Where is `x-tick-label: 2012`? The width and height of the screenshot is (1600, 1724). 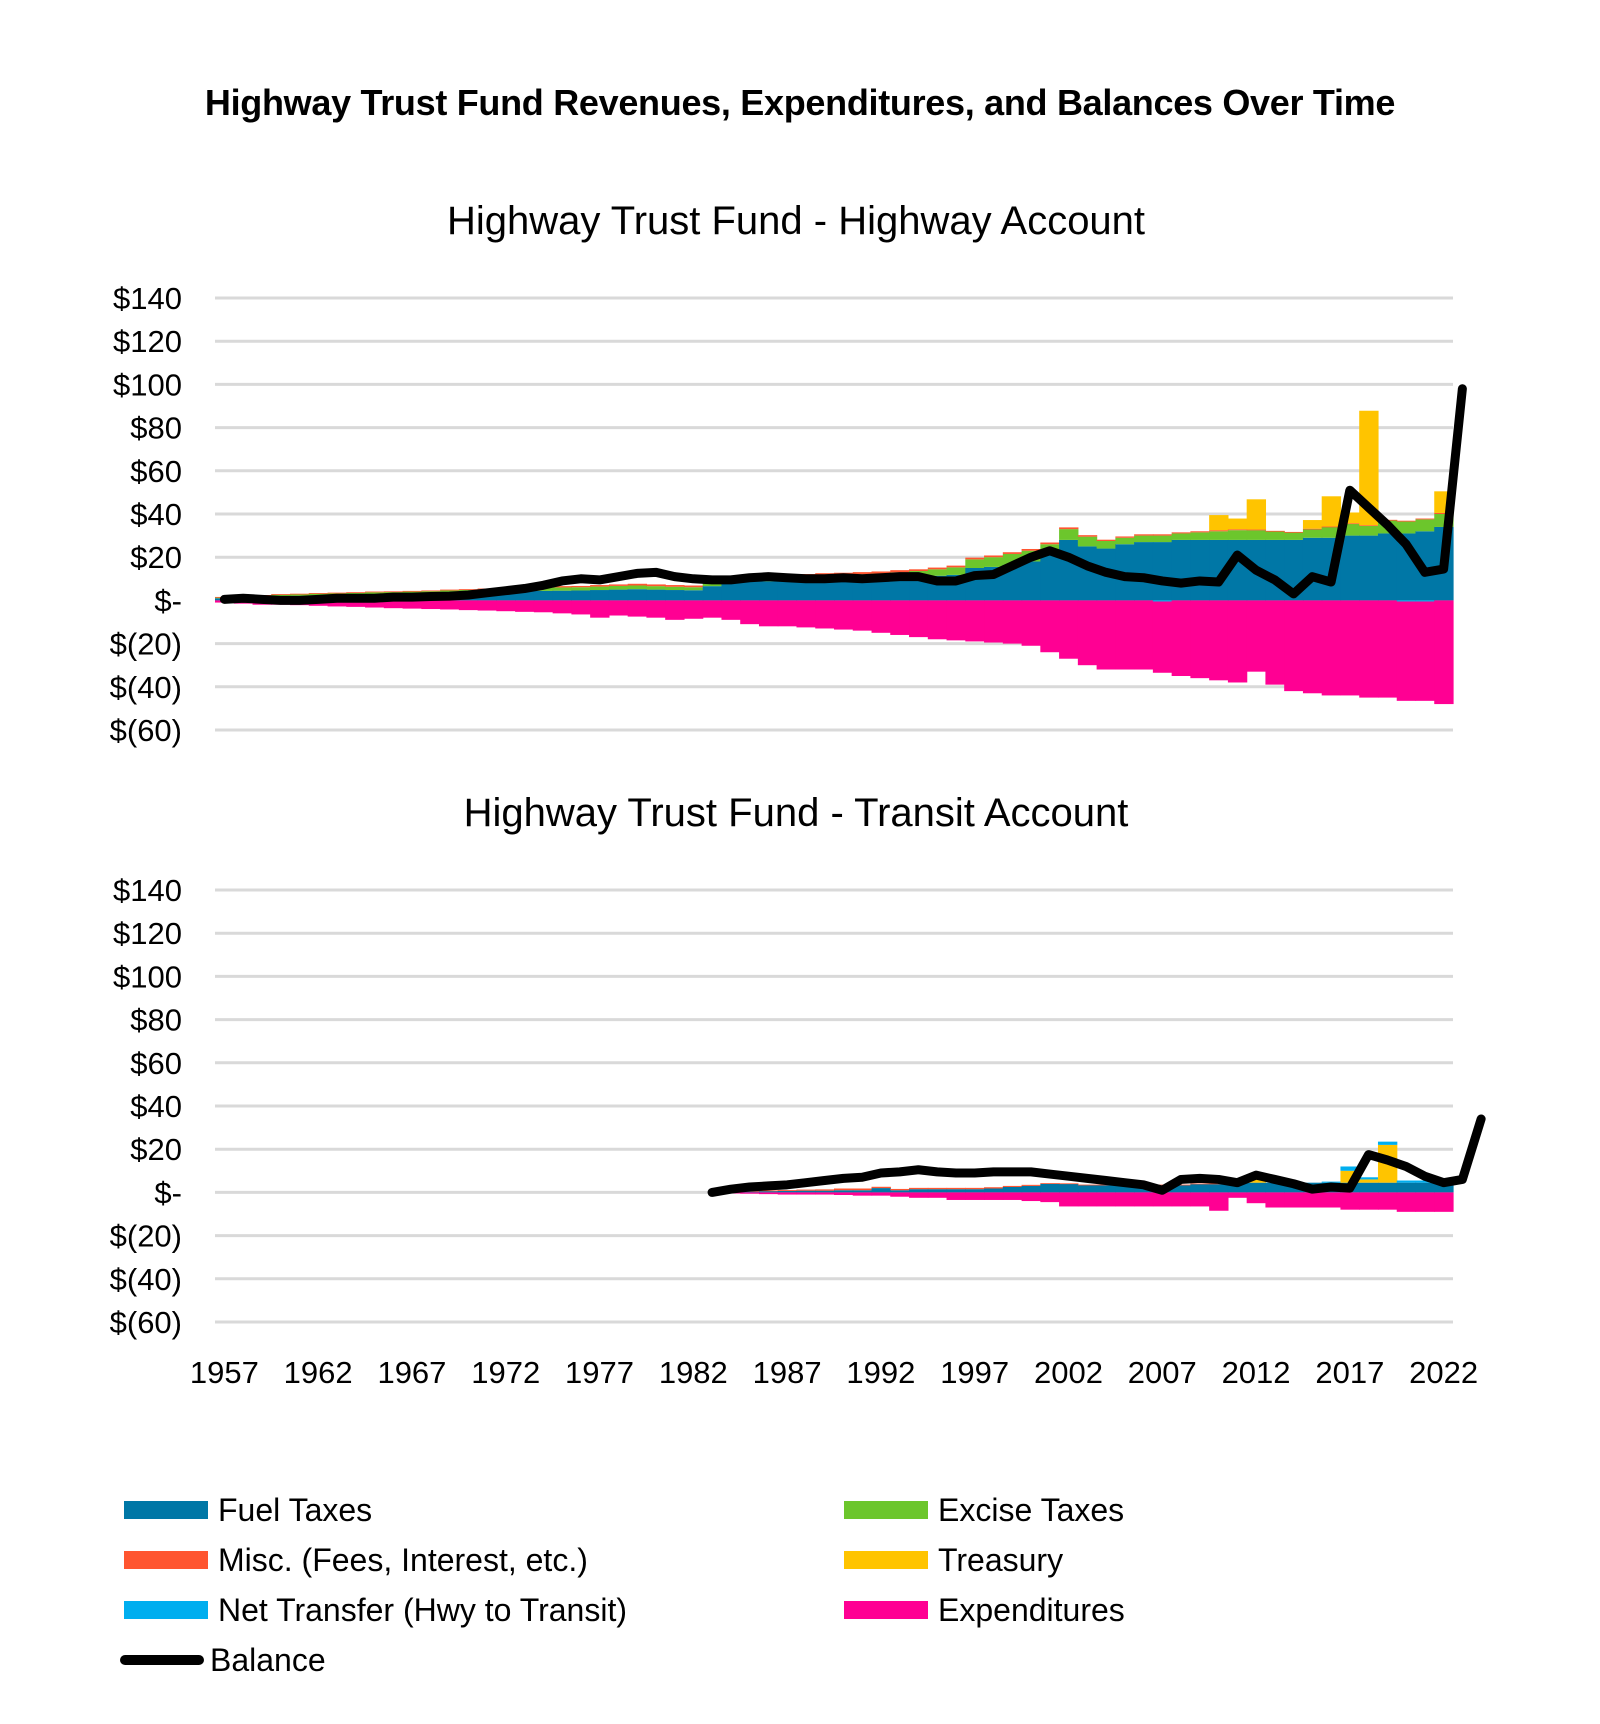 x-tick-label: 2012 is located at coordinates (1256, 1372).